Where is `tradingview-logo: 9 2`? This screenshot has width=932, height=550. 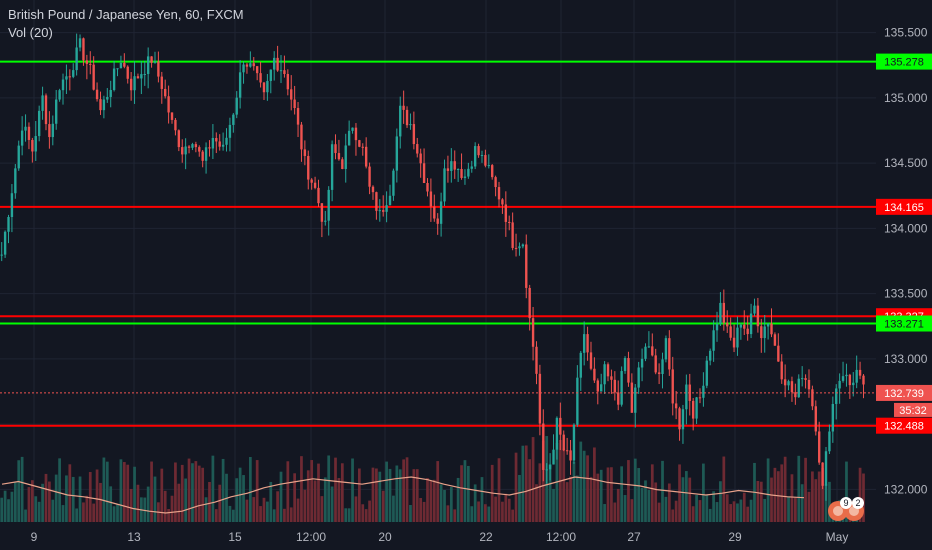
tradingview-logo: 9 2 is located at coordinates (846, 510).